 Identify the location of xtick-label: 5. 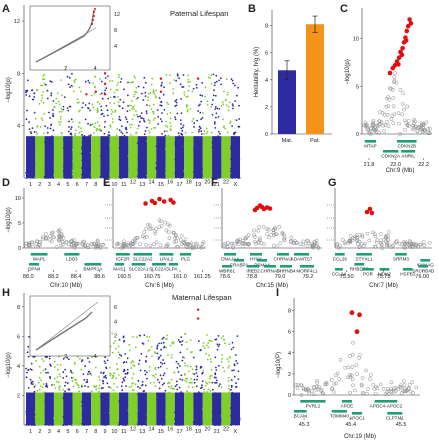
(67, 185).